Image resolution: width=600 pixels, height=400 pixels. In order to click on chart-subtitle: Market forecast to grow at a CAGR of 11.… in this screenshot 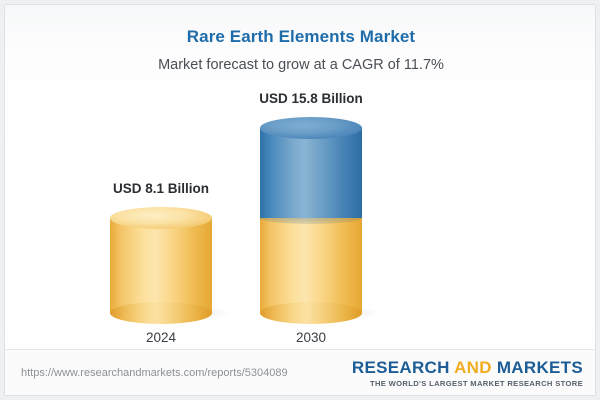, I will do `click(301, 65)`.